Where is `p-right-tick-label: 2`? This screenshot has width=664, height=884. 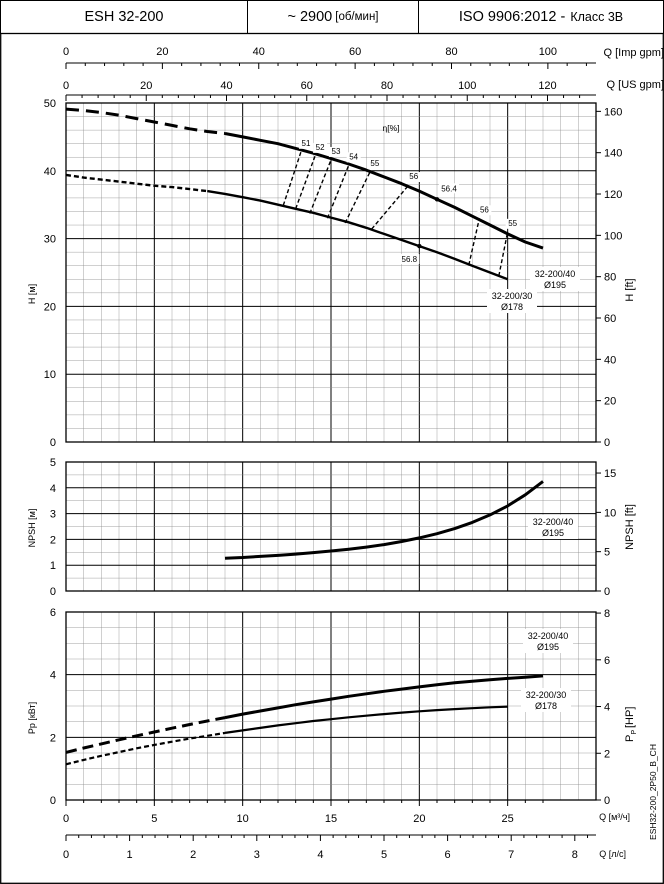 p-right-tick-label: 2 is located at coordinates (607, 754).